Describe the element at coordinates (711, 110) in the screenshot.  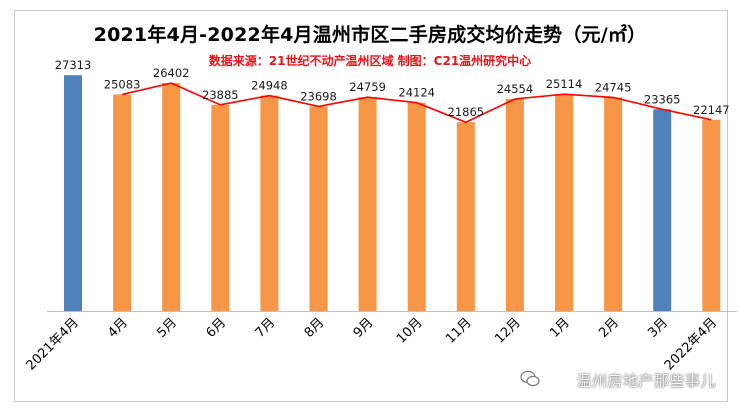
I see `data-label-13: 22147` at that location.